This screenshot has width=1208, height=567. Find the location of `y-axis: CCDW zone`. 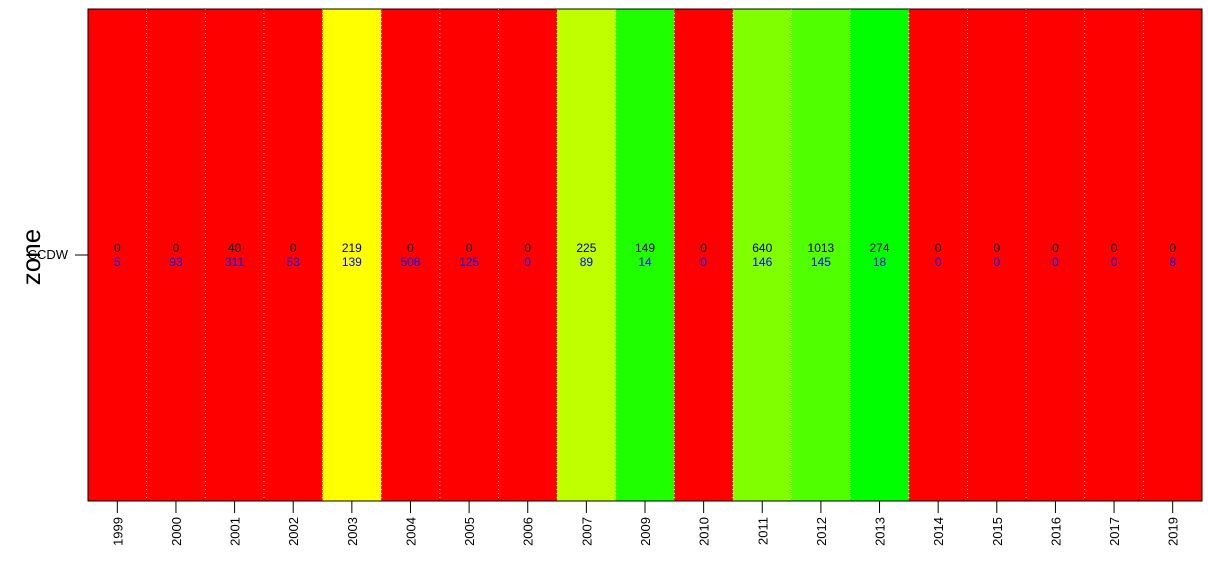

y-axis: CCDW zone is located at coordinates (52, 257).